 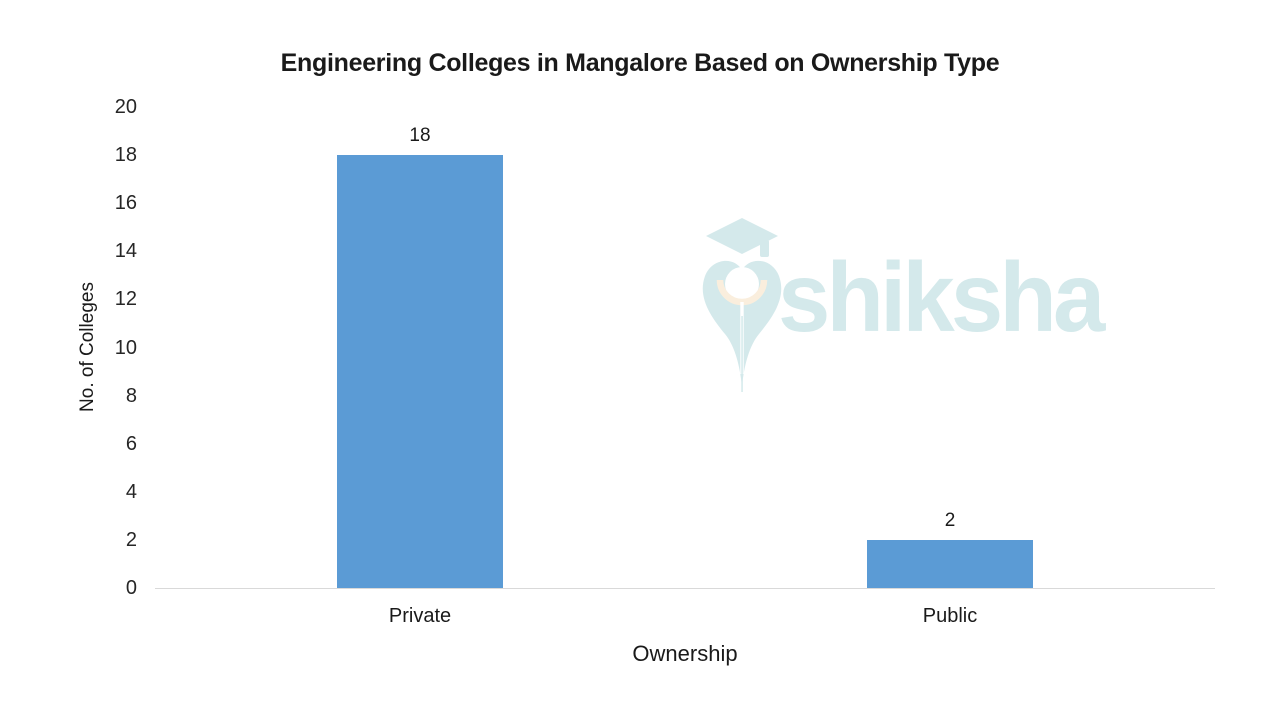 What do you see at coordinates (685, 653) in the screenshot?
I see `x-axis-title: Ownership` at bounding box center [685, 653].